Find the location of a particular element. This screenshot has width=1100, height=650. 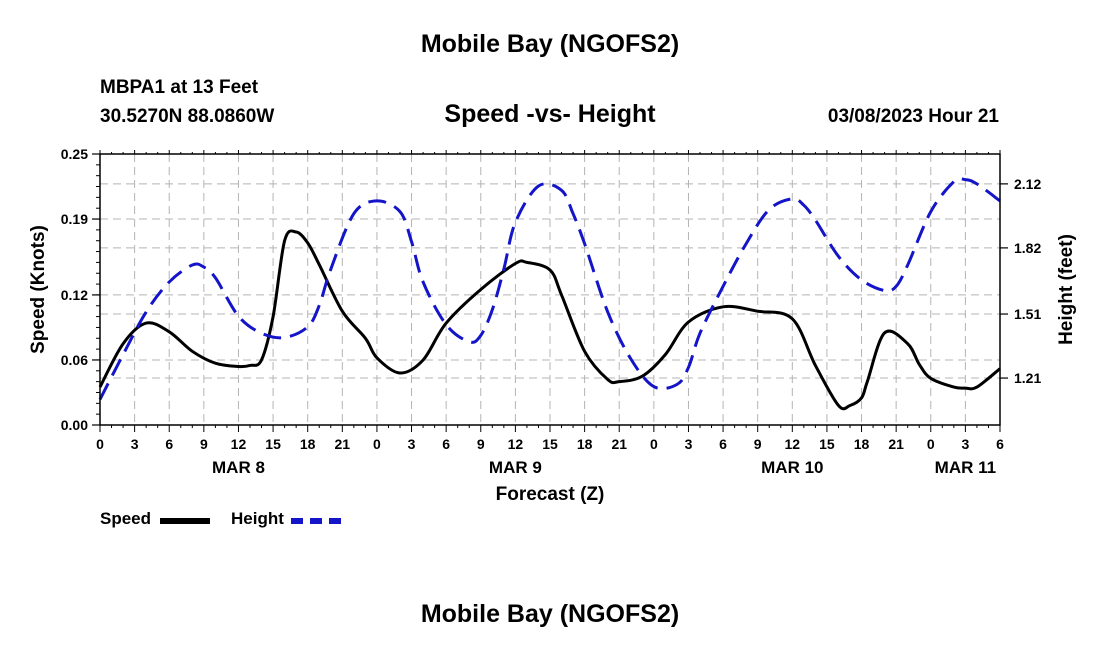

date-label: MAR 8 is located at coordinates (238, 467).